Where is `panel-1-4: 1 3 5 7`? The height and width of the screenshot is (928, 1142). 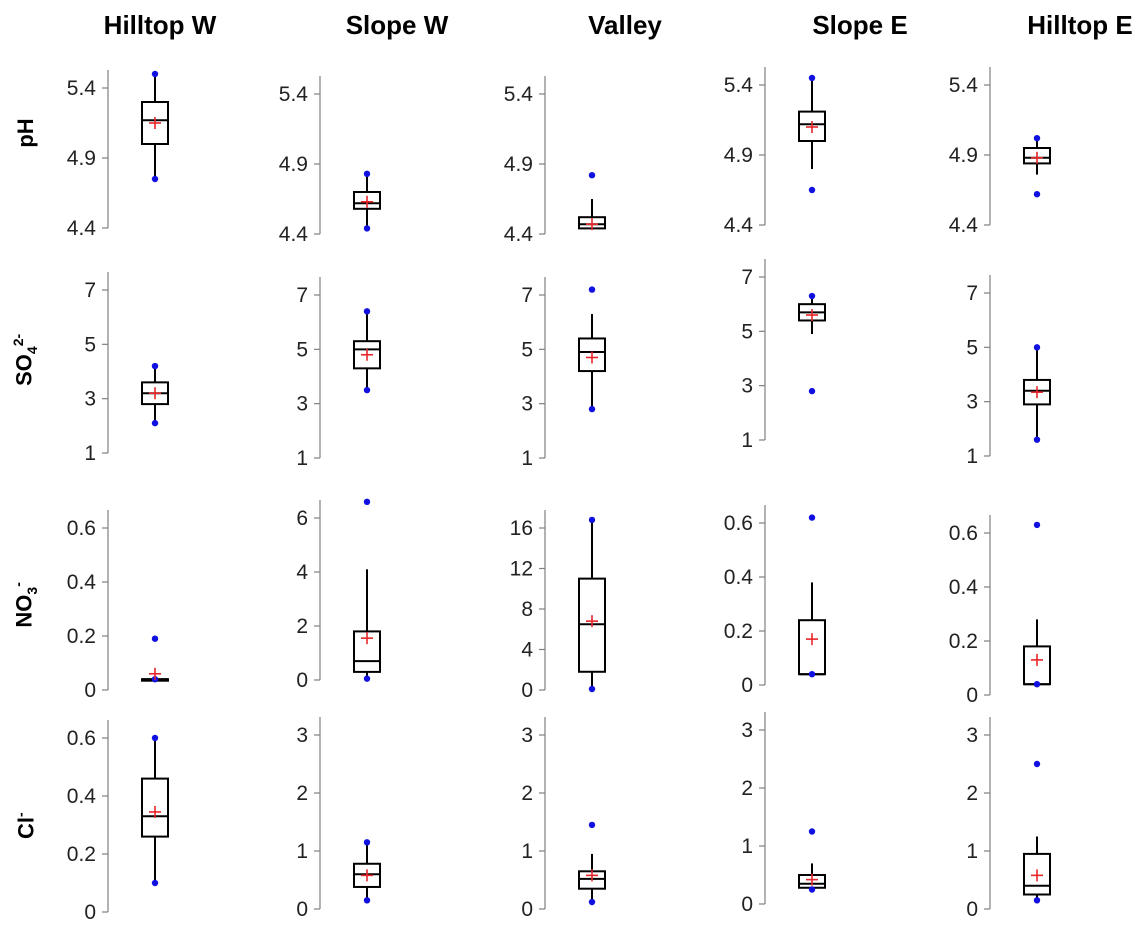
panel-1-4: 1 3 5 7 is located at coordinates (1008, 371).